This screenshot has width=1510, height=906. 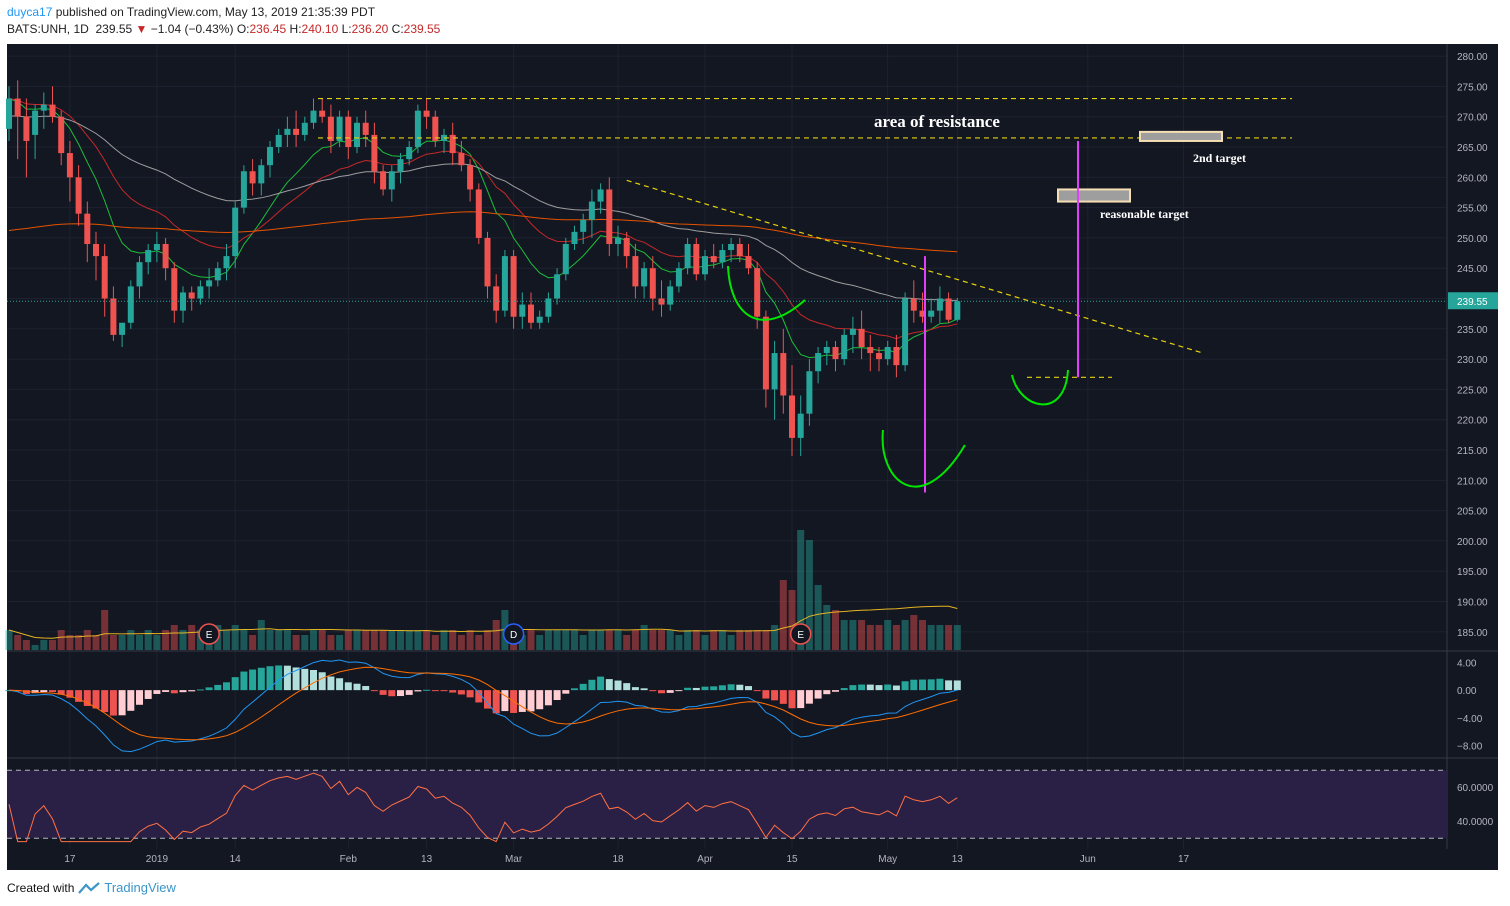 I want to click on author-link: duyca17, so click(x=30, y=12).